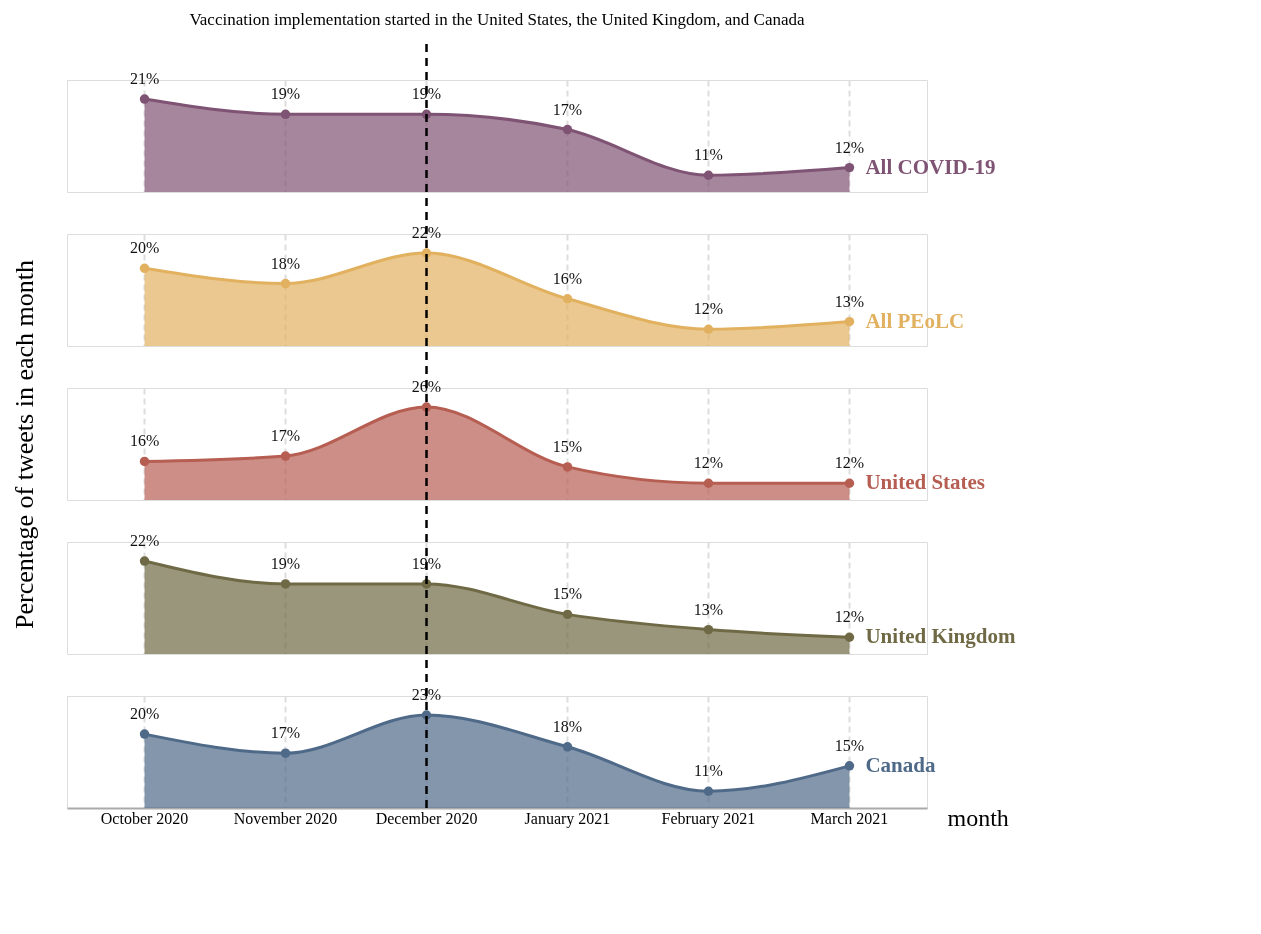  What do you see at coordinates (900, 764) in the screenshot?
I see `series-label: Canada` at bounding box center [900, 764].